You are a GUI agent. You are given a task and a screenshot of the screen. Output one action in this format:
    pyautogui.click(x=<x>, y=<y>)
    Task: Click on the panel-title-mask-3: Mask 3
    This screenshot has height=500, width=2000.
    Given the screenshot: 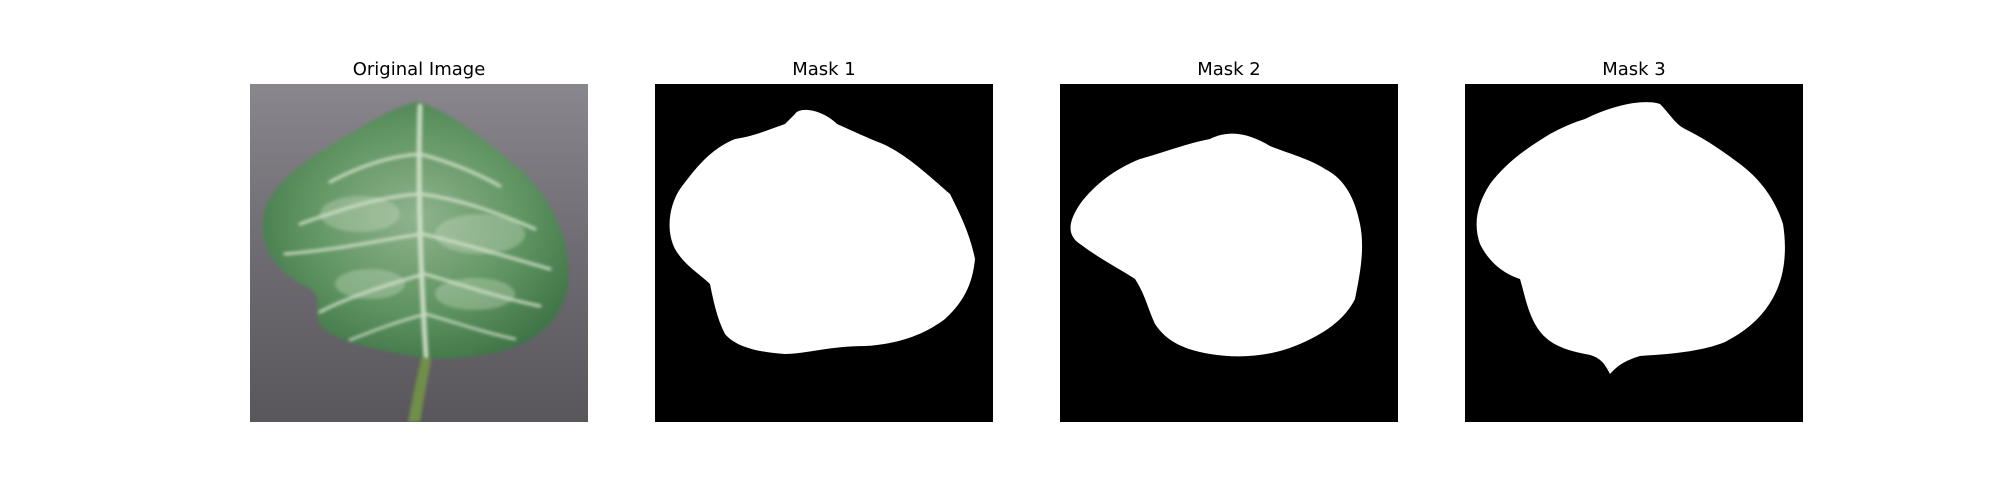 What is the action you would take?
    pyautogui.click(x=1634, y=69)
    